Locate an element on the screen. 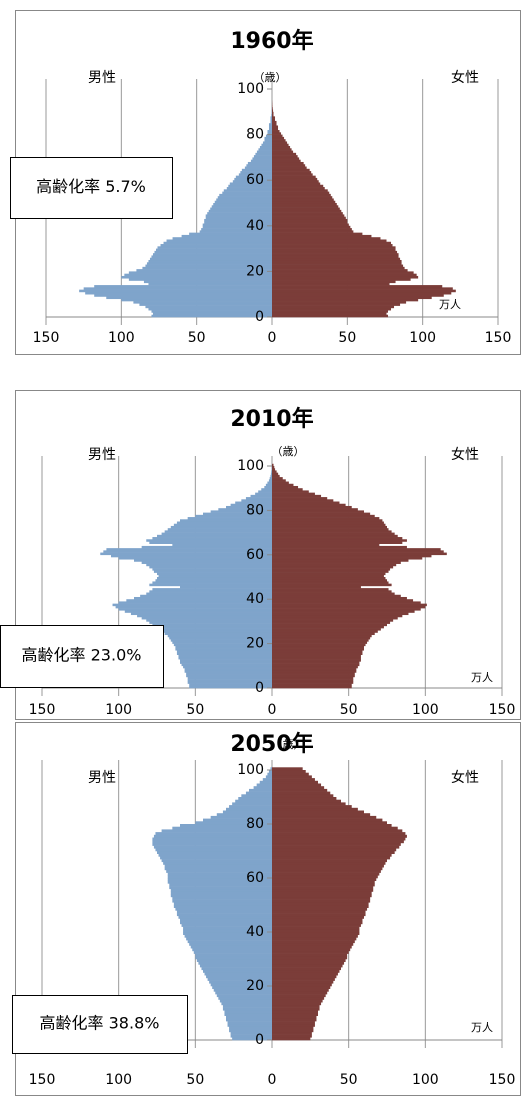 The image size is (522, 1097). x-tick-label: 50 is located at coordinates (195, 710).